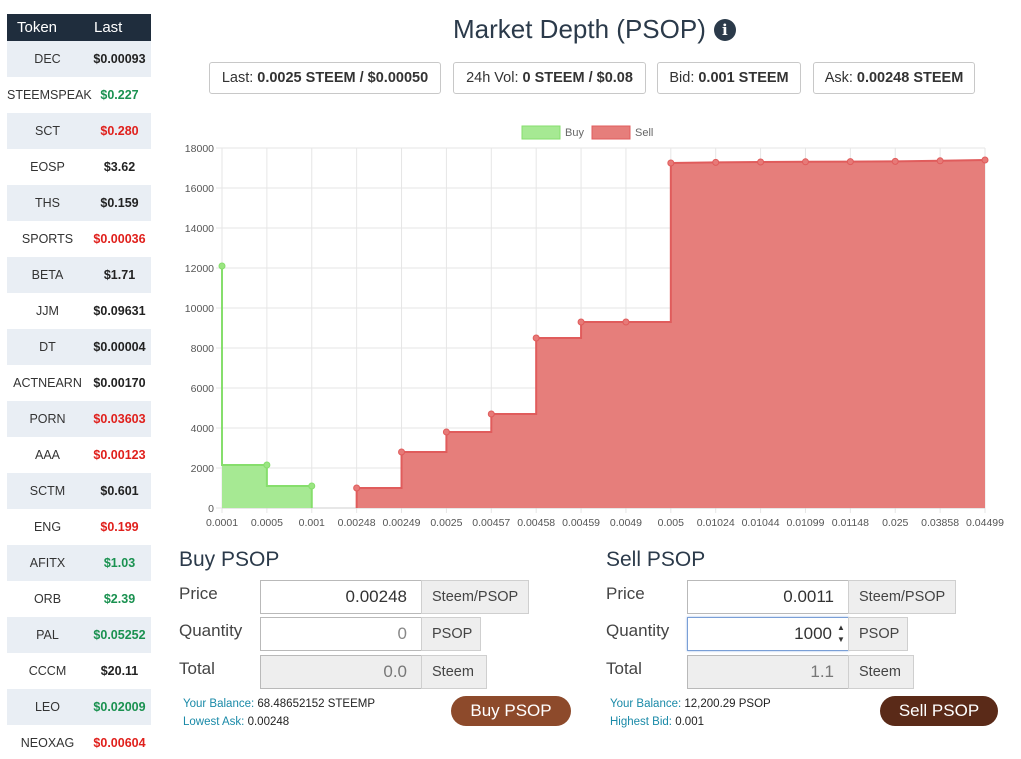 This screenshot has width=1021, height=759. Describe the element at coordinates (641, 722) in the screenshot. I see `sell-highest-bid-key: Highest Bid:` at that location.